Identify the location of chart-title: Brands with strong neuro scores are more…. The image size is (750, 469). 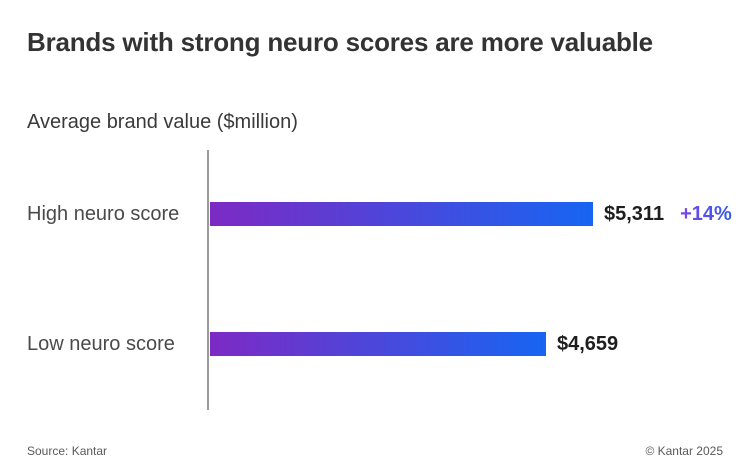
(340, 42).